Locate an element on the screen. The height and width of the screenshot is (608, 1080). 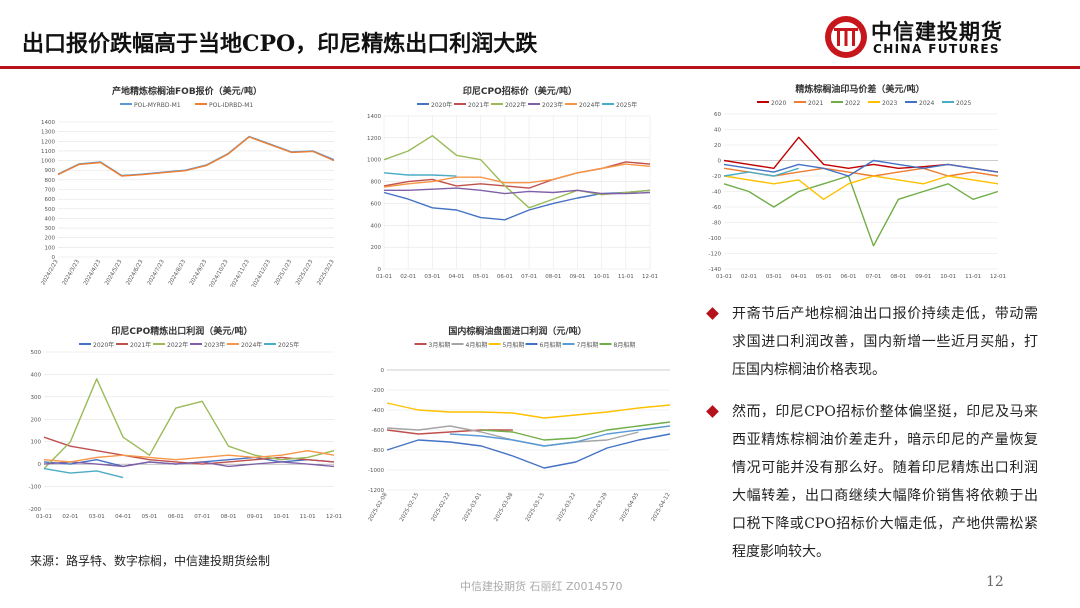
x-tick-label: 2025-02-22 is located at coordinates (440, 507).